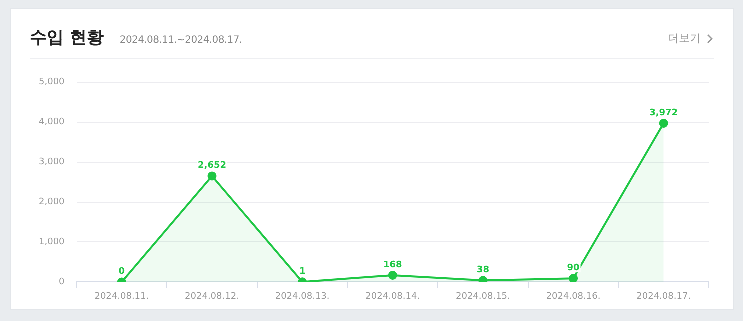 The image size is (743, 321). I want to click on data-label: 168, so click(392, 265).